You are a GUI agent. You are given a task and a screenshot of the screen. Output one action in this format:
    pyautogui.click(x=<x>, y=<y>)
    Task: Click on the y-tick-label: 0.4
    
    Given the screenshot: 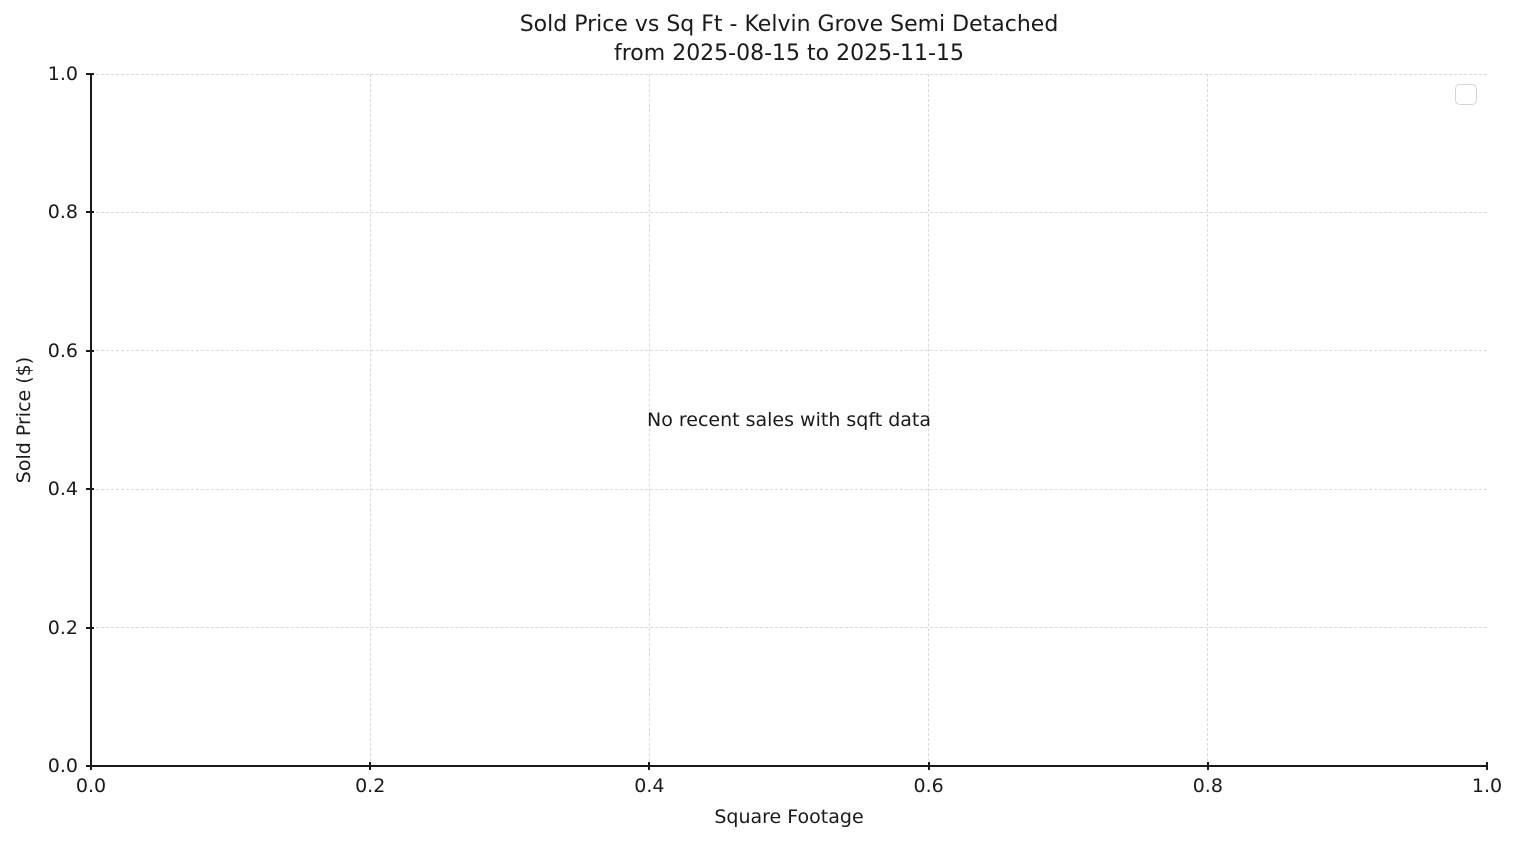 What is the action you would take?
    pyautogui.click(x=62, y=489)
    